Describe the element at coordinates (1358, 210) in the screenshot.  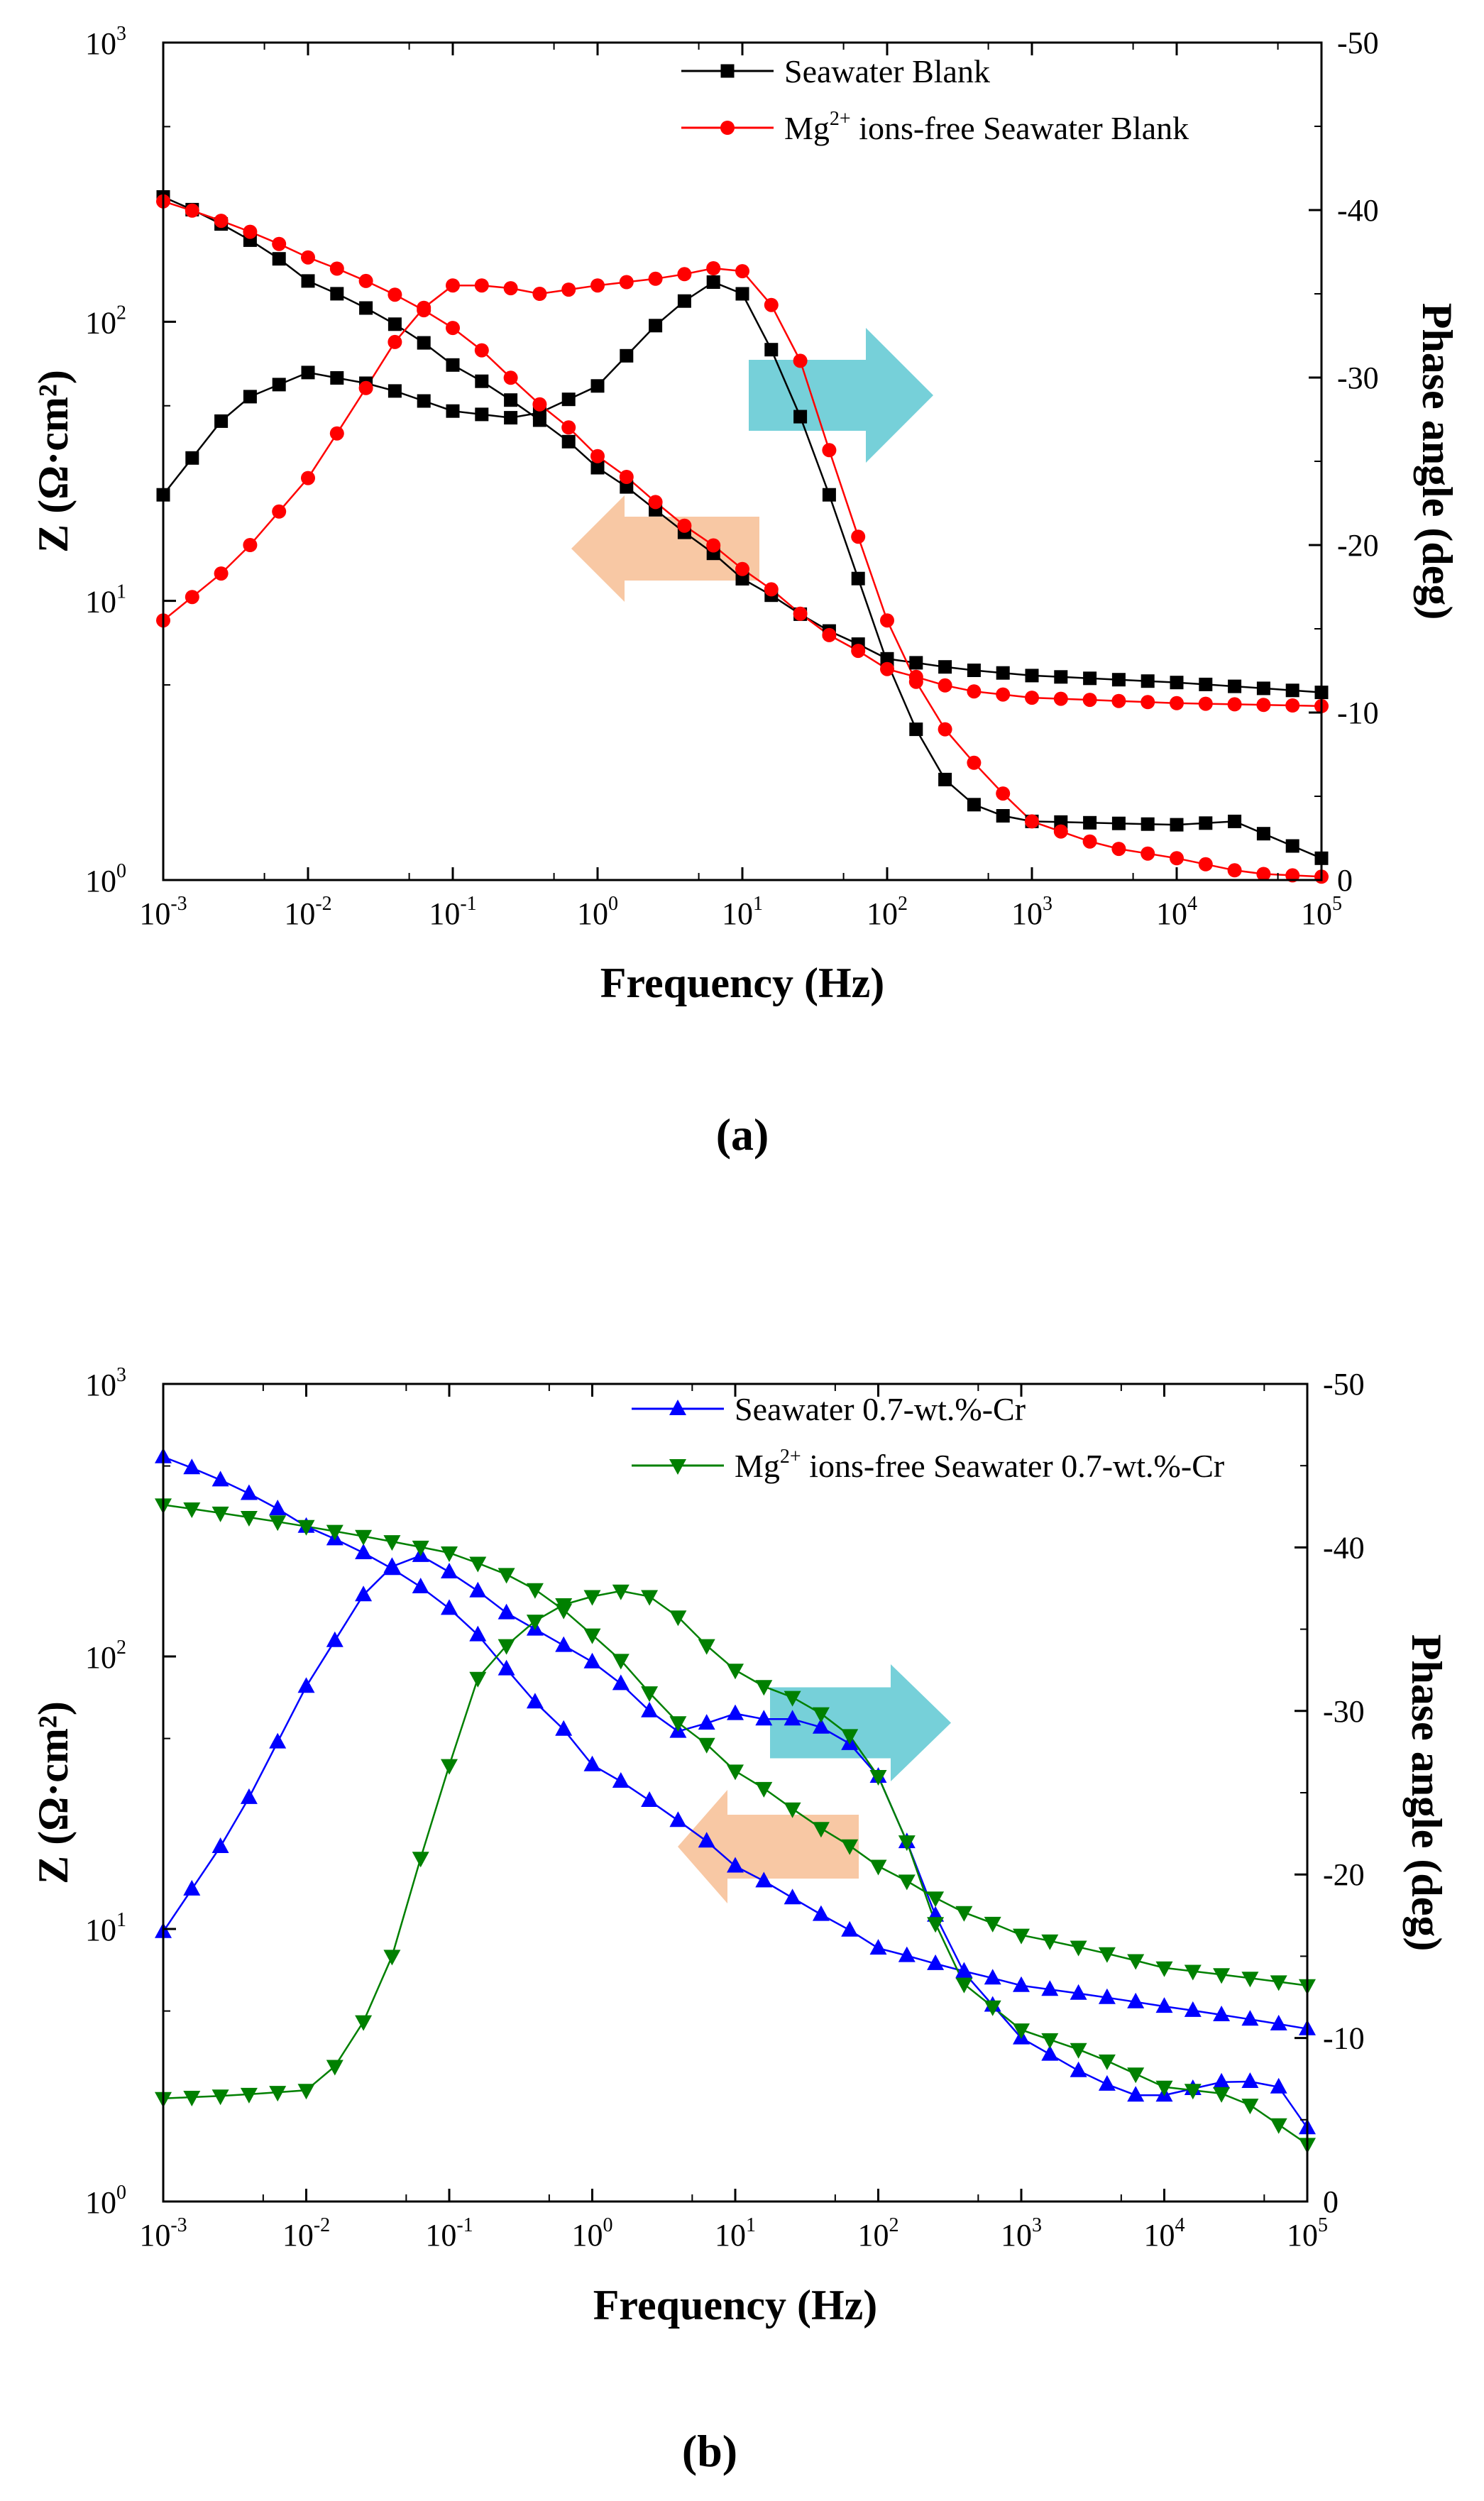
I see `panel-a-y-right-tick-label: -40` at that location.